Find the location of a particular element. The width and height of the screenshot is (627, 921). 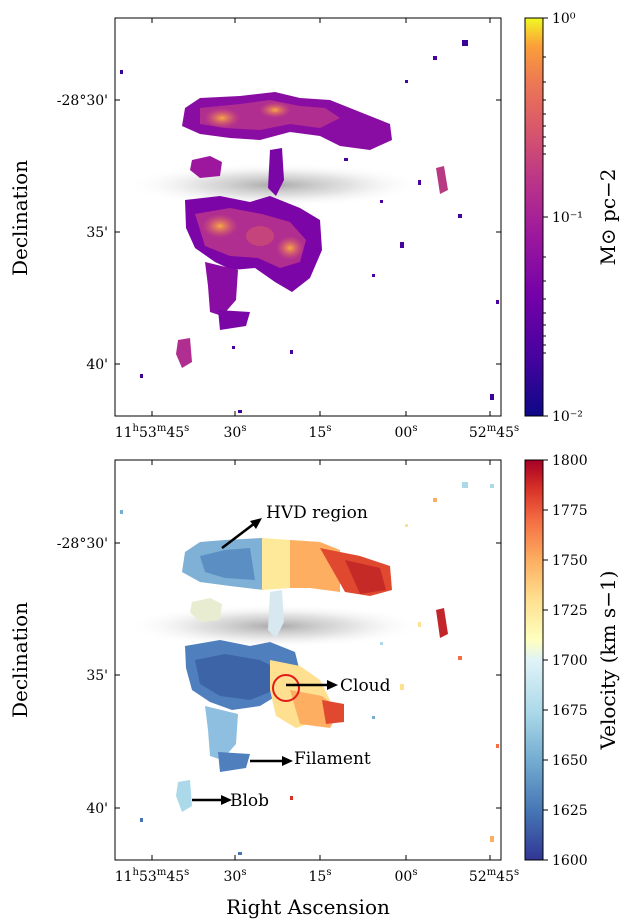

top-x-tick-label: 00s is located at coordinates (406, 432).